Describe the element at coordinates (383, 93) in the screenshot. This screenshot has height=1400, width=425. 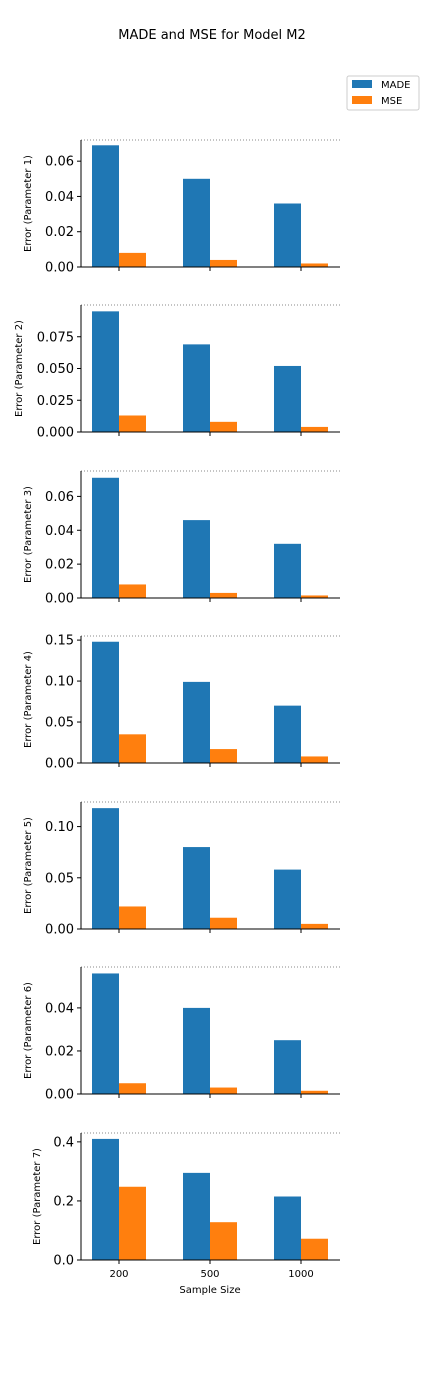
I see `legend: MADE MSE` at that location.